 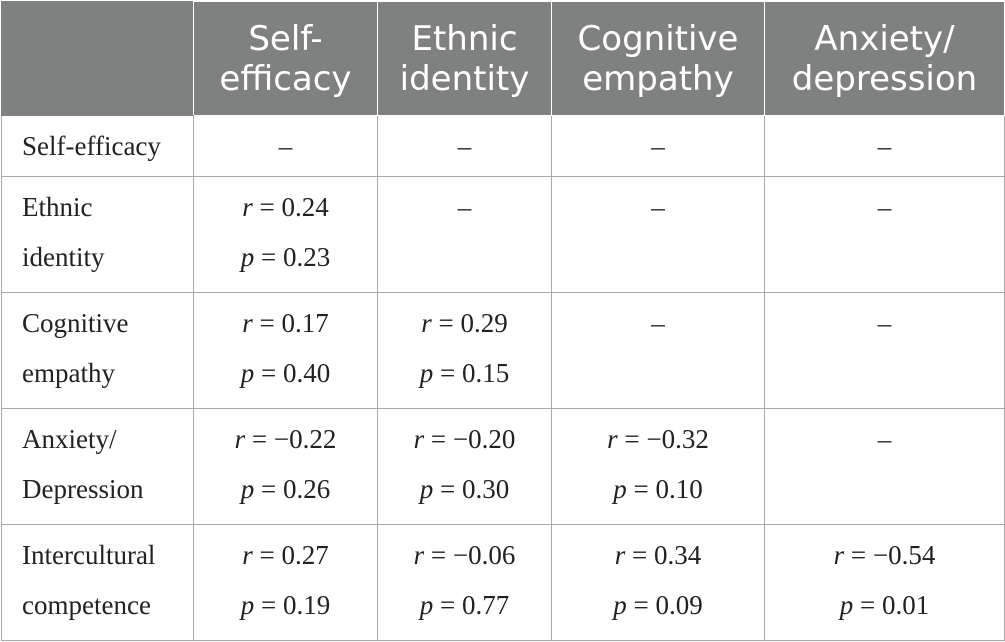 What do you see at coordinates (305, 439) in the screenshot?
I see `correlation-value: −0.22` at bounding box center [305, 439].